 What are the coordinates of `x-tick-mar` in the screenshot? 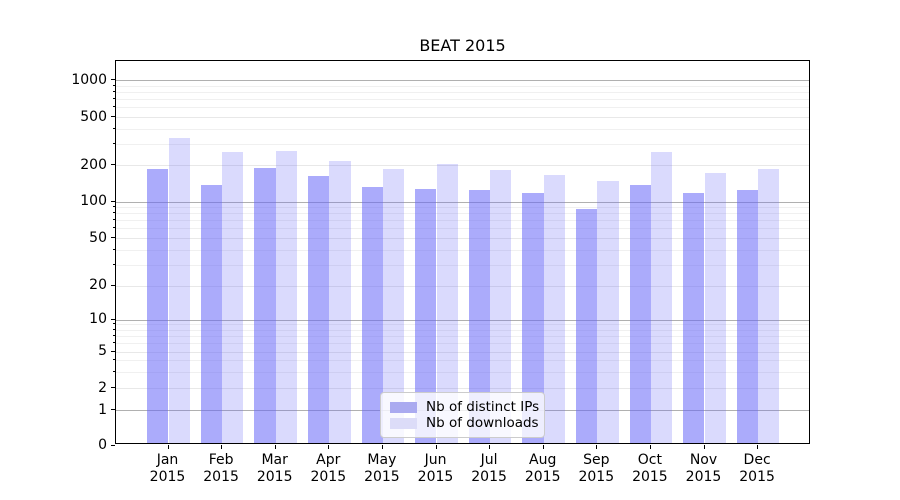 It's located at (275, 447).